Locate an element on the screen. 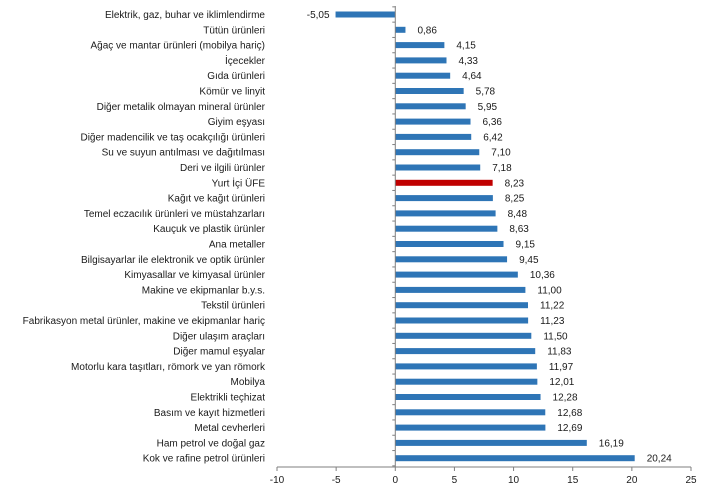  data-label: 4,33 is located at coordinates (469, 61).